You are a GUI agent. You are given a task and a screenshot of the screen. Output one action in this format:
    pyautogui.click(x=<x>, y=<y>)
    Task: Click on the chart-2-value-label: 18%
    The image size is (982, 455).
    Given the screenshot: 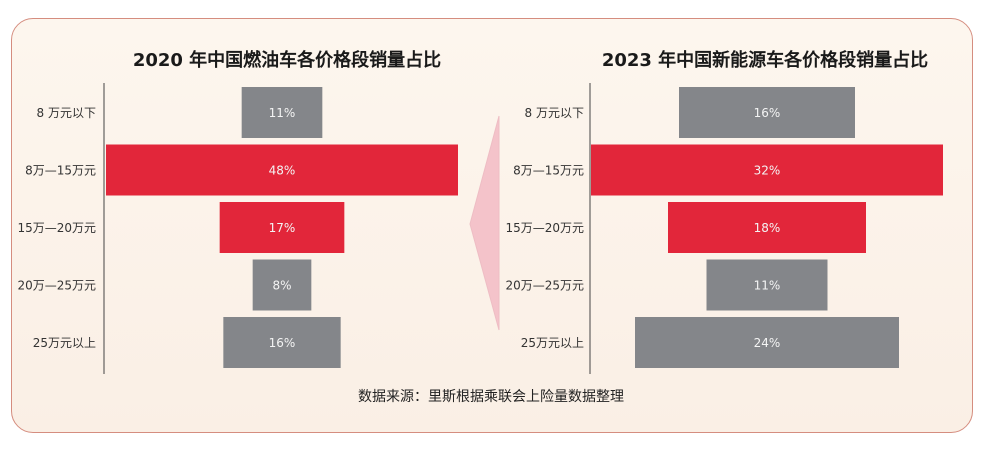 What is the action you would take?
    pyautogui.click(x=767, y=228)
    